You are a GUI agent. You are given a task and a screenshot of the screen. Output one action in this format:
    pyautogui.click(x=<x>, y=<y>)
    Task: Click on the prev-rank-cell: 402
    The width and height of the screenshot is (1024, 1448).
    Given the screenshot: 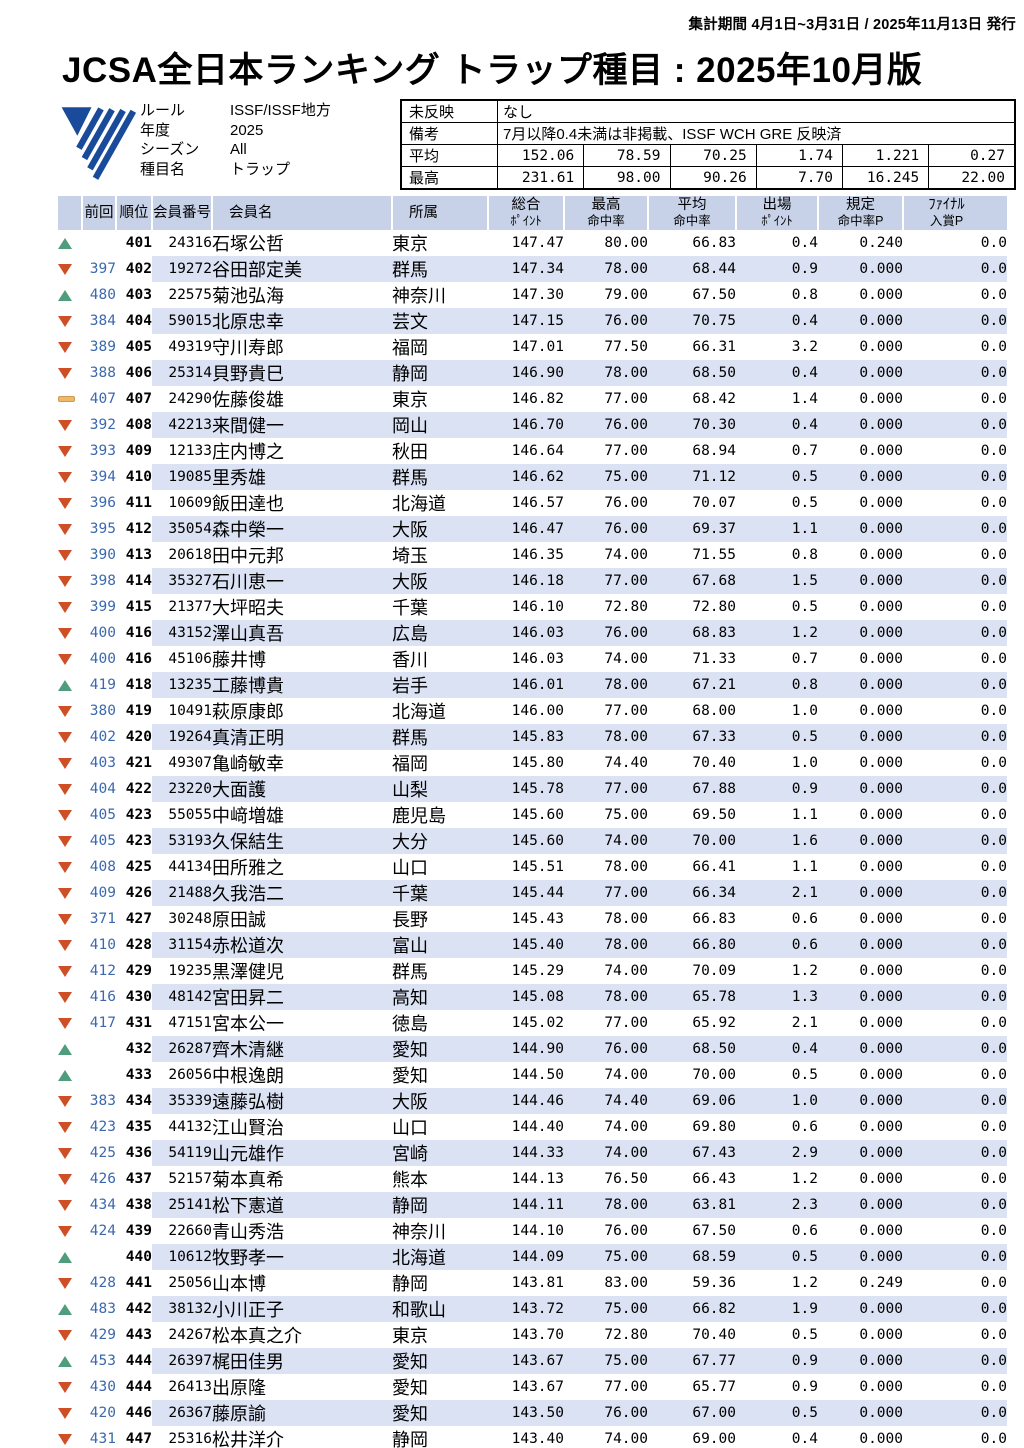 What is the action you would take?
    pyautogui.click(x=102, y=737)
    